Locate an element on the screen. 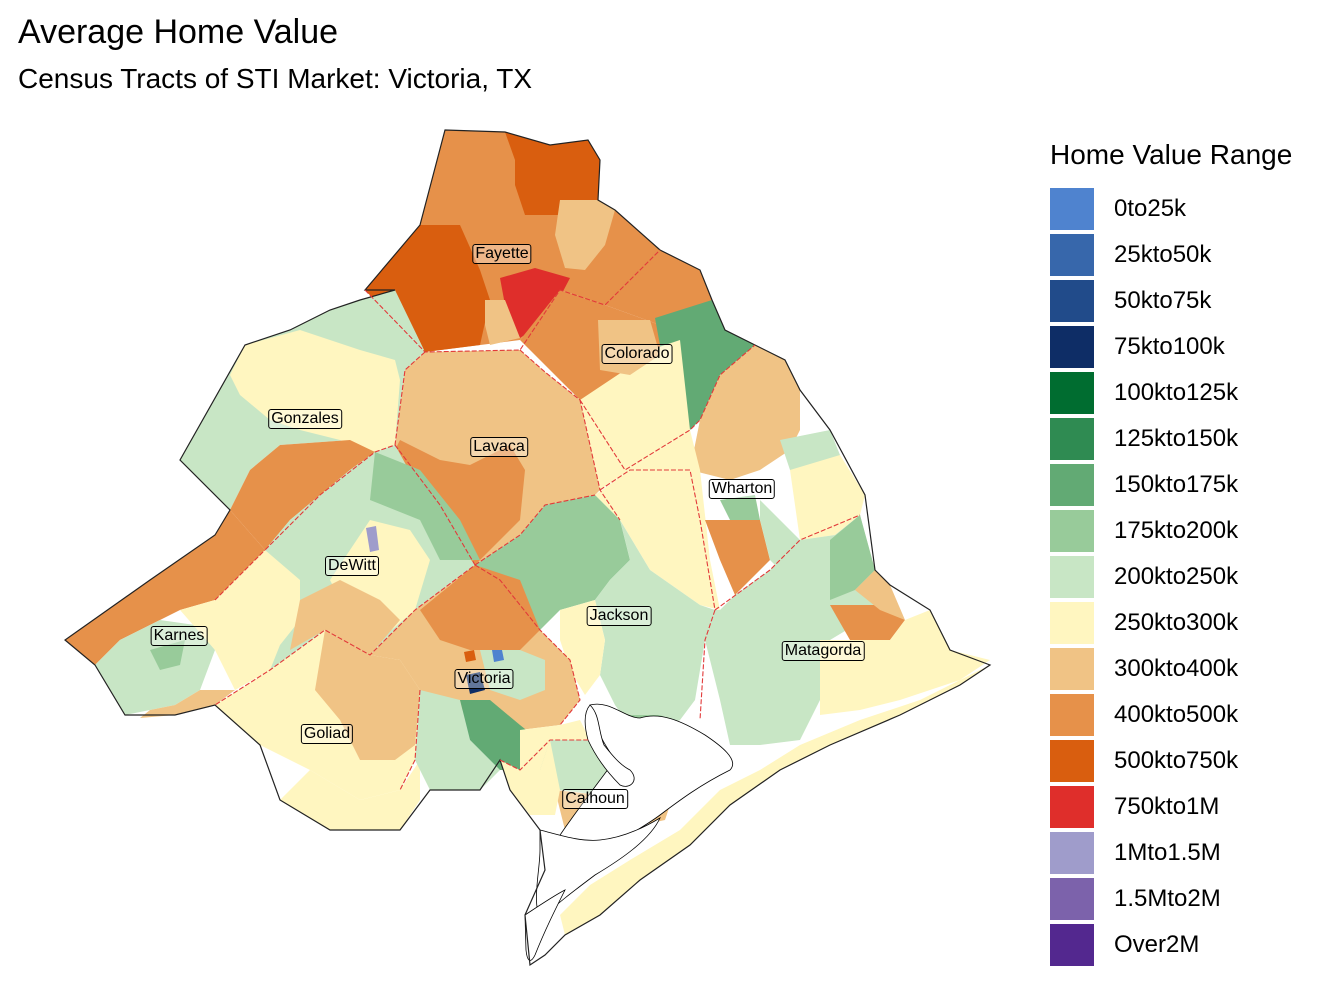 The width and height of the screenshot is (1344, 1008). legend-label: 1.5Mto2M is located at coordinates (1167, 898).